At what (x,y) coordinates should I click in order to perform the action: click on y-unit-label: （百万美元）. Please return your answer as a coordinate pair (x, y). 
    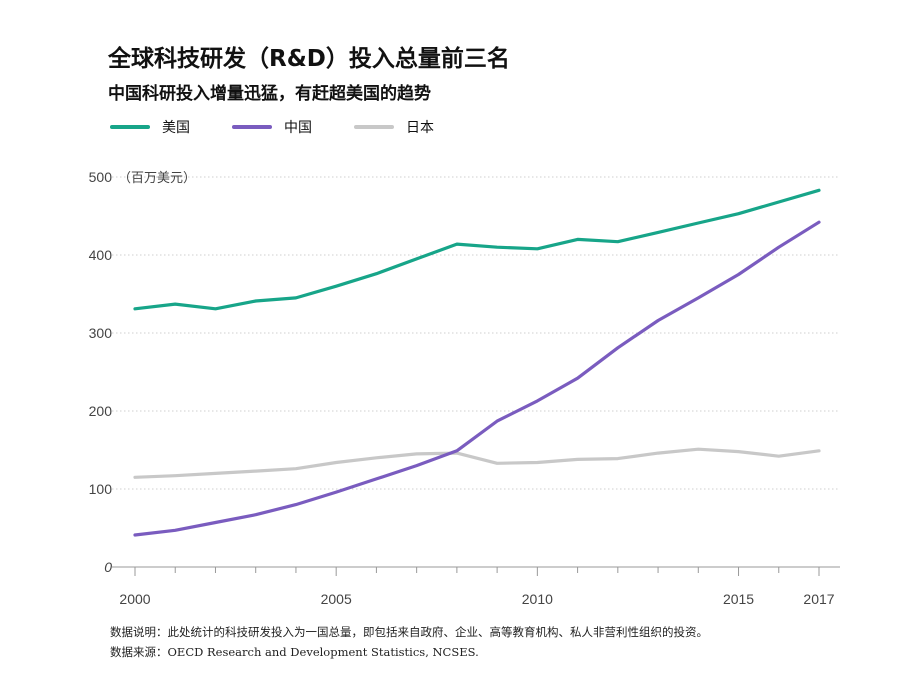
    Looking at the image, I should click on (157, 178).